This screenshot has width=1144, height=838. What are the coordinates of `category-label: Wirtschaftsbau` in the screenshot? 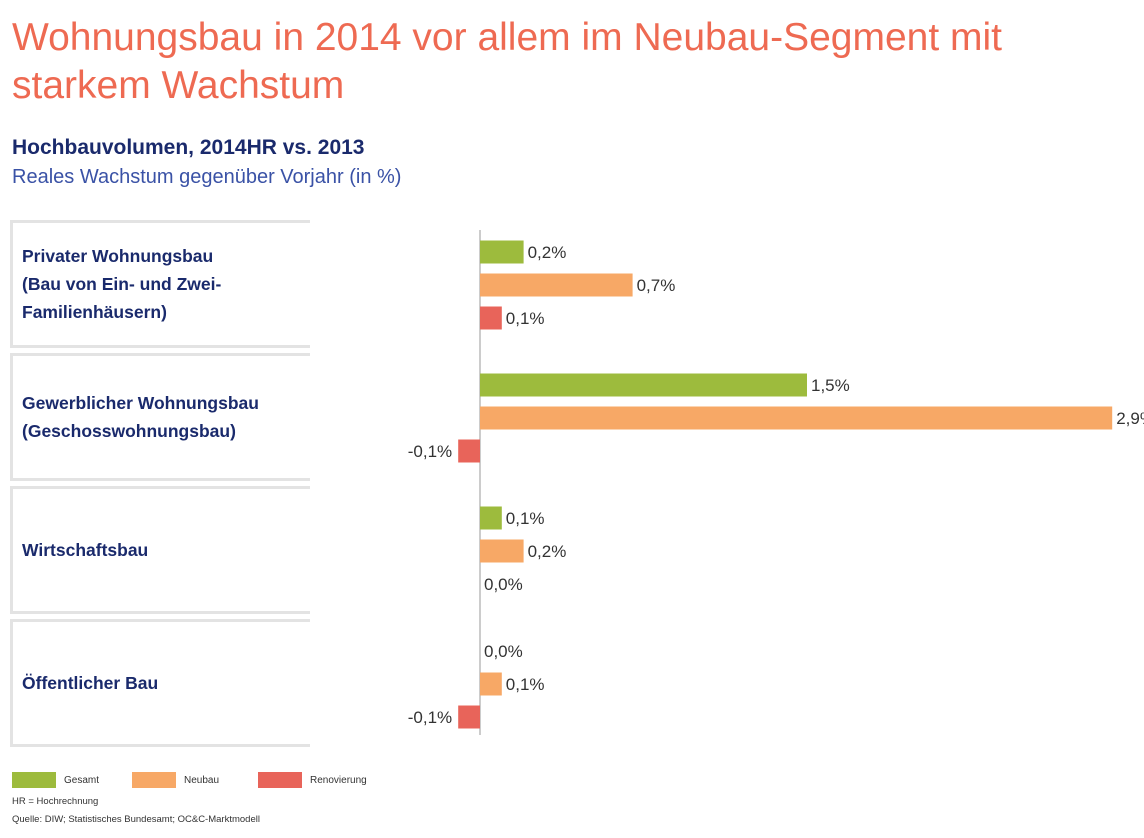 It's located at (85, 550).